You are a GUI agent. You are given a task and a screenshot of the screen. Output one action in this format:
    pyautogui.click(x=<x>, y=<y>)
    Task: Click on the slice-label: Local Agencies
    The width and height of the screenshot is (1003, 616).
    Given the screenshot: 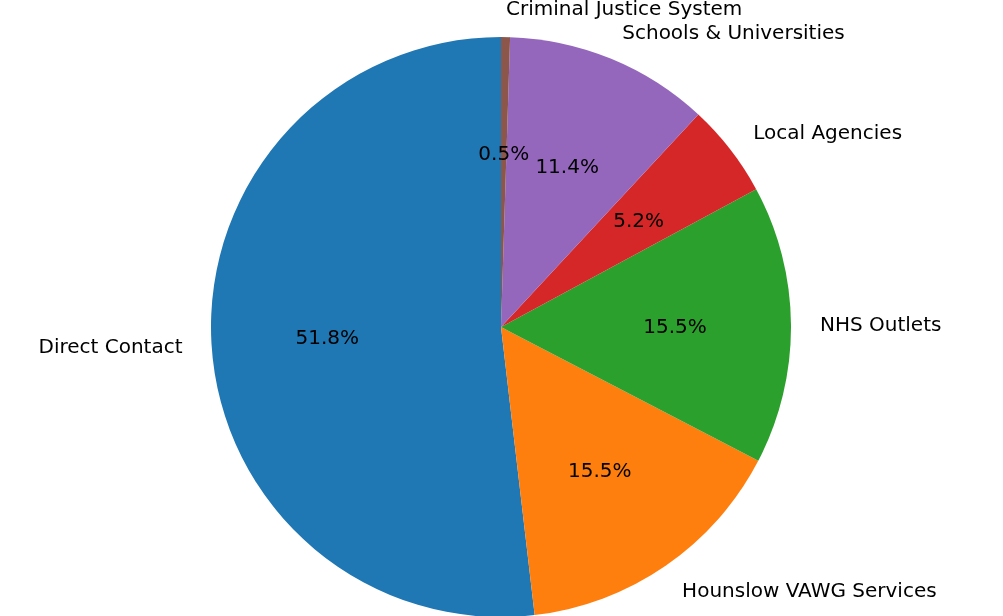 What is the action you would take?
    pyautogui.click(x=828, y=131)
    